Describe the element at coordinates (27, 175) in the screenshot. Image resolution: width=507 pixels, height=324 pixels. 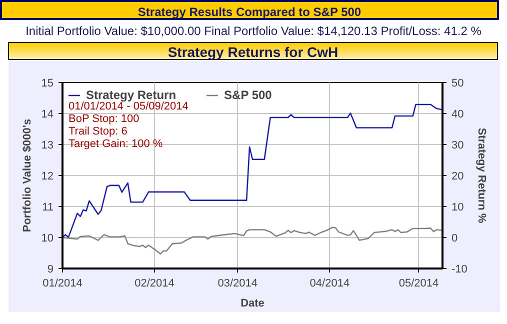
I see `y-axis-title: Portfolio Value $000's` at that location.